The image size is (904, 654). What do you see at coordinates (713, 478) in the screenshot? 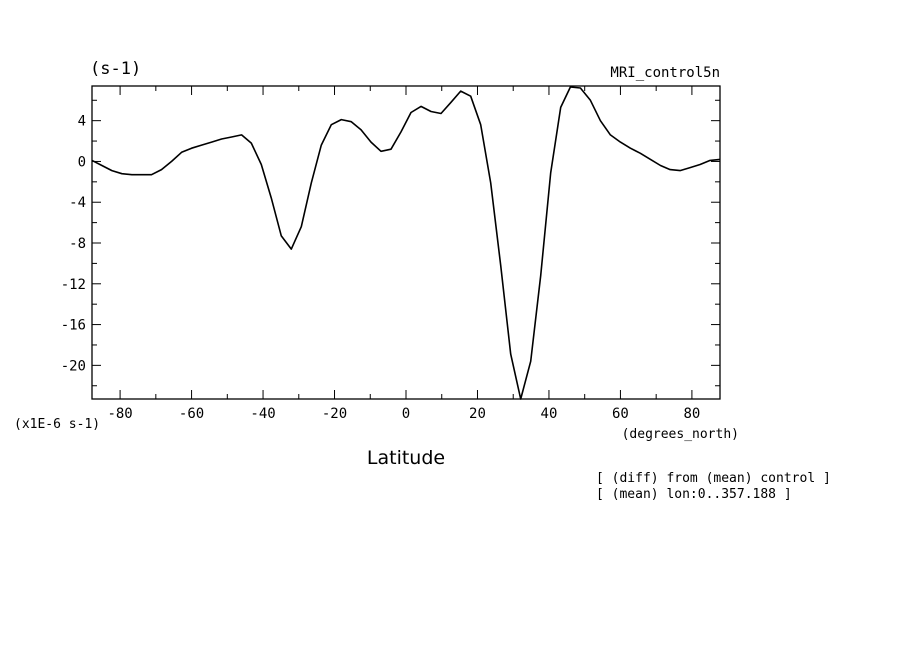
I see `annotation-diff: [ (diff) from (mean) control ]` at bounding box center [713, 478].